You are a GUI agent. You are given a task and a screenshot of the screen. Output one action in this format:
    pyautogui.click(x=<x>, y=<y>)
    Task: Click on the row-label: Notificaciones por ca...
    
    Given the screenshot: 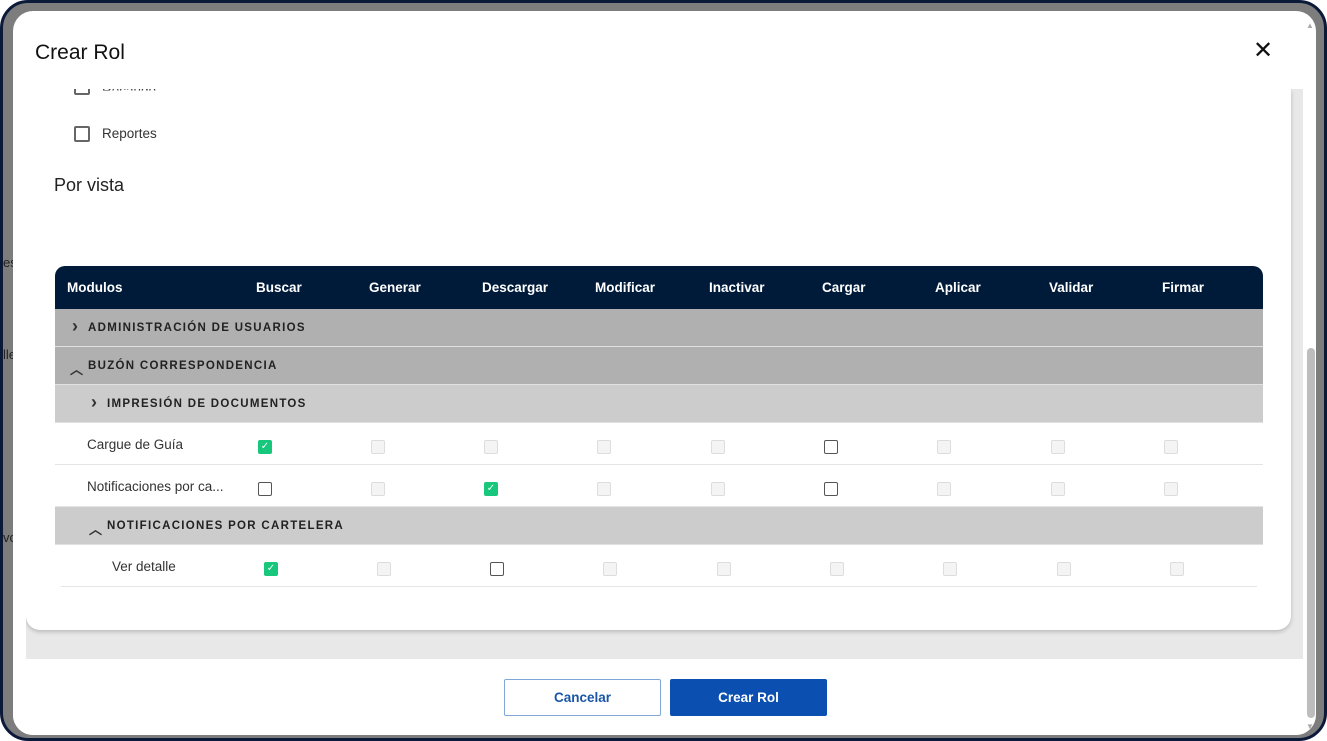 What is the action you would take?
    pyautogui.click(x=155, y=486)
    